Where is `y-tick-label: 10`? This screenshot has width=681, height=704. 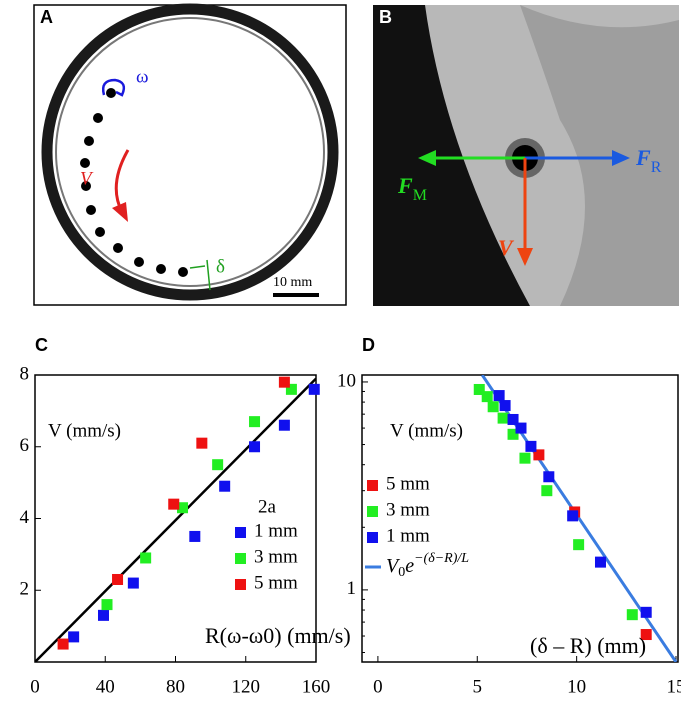
y-tick-label: 10 is located at coordinates (346, 380).